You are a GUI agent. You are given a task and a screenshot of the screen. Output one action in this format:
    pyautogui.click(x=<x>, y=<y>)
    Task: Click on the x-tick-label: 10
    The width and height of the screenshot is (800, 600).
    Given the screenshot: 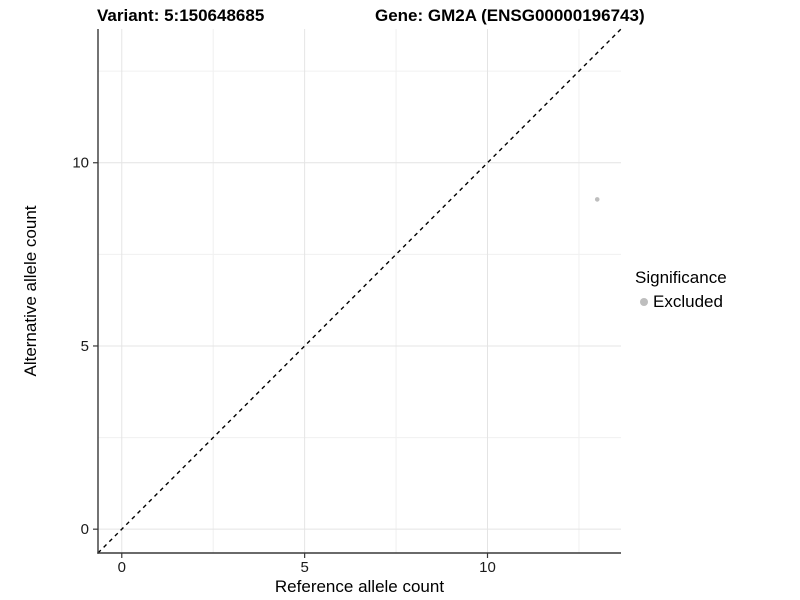 What is the action you would take?
    pyautogui.click(x=487, y=567)
    